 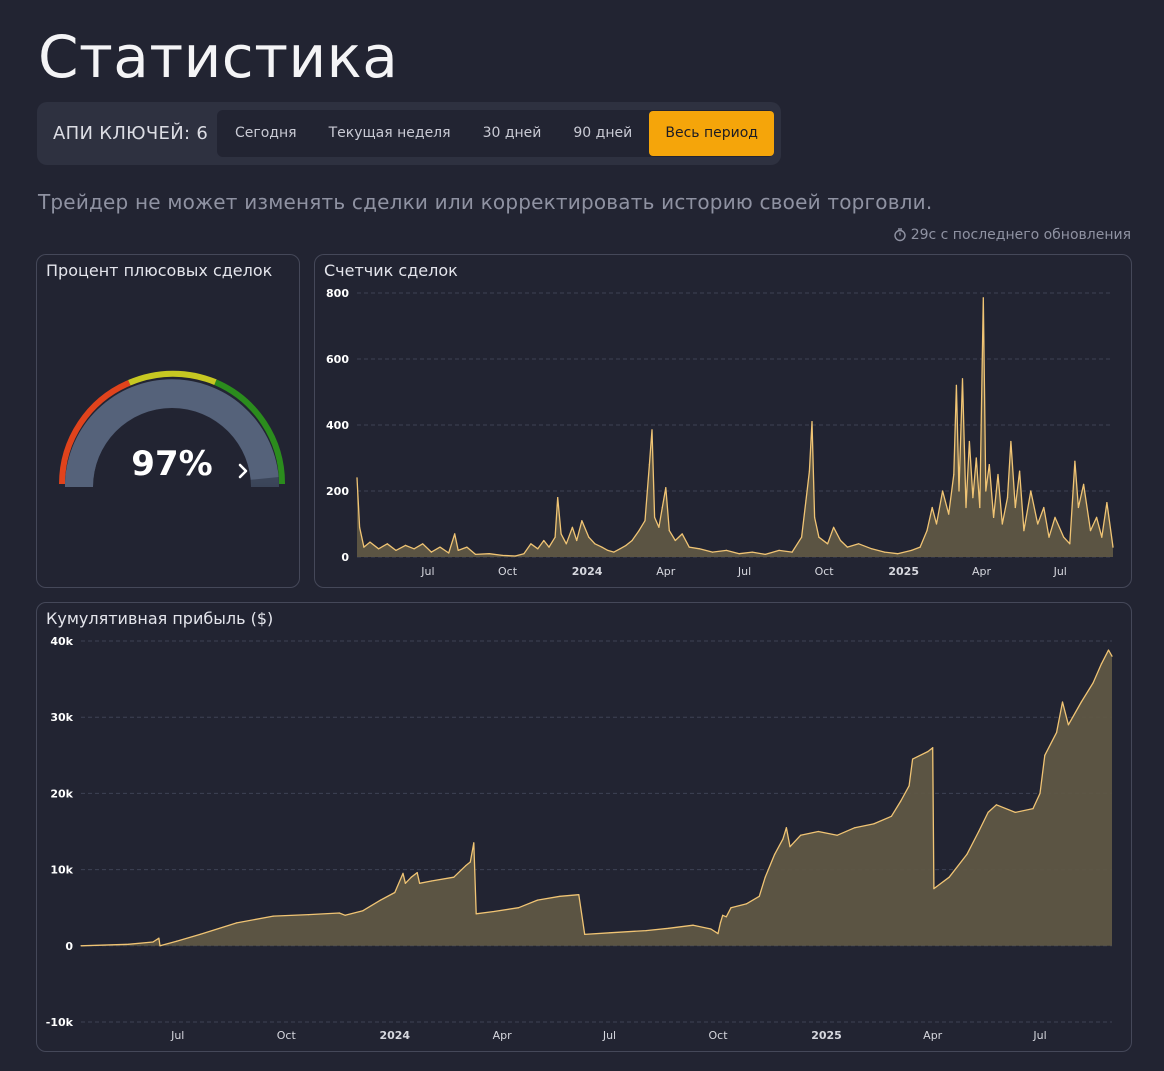 I want to click on gauge-segment-green, so click(x=250, y=432).